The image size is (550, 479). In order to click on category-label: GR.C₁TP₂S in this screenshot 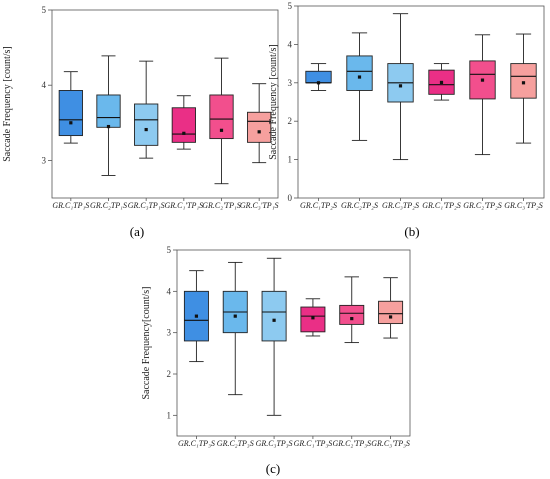, I will do `click(318, 205)`.